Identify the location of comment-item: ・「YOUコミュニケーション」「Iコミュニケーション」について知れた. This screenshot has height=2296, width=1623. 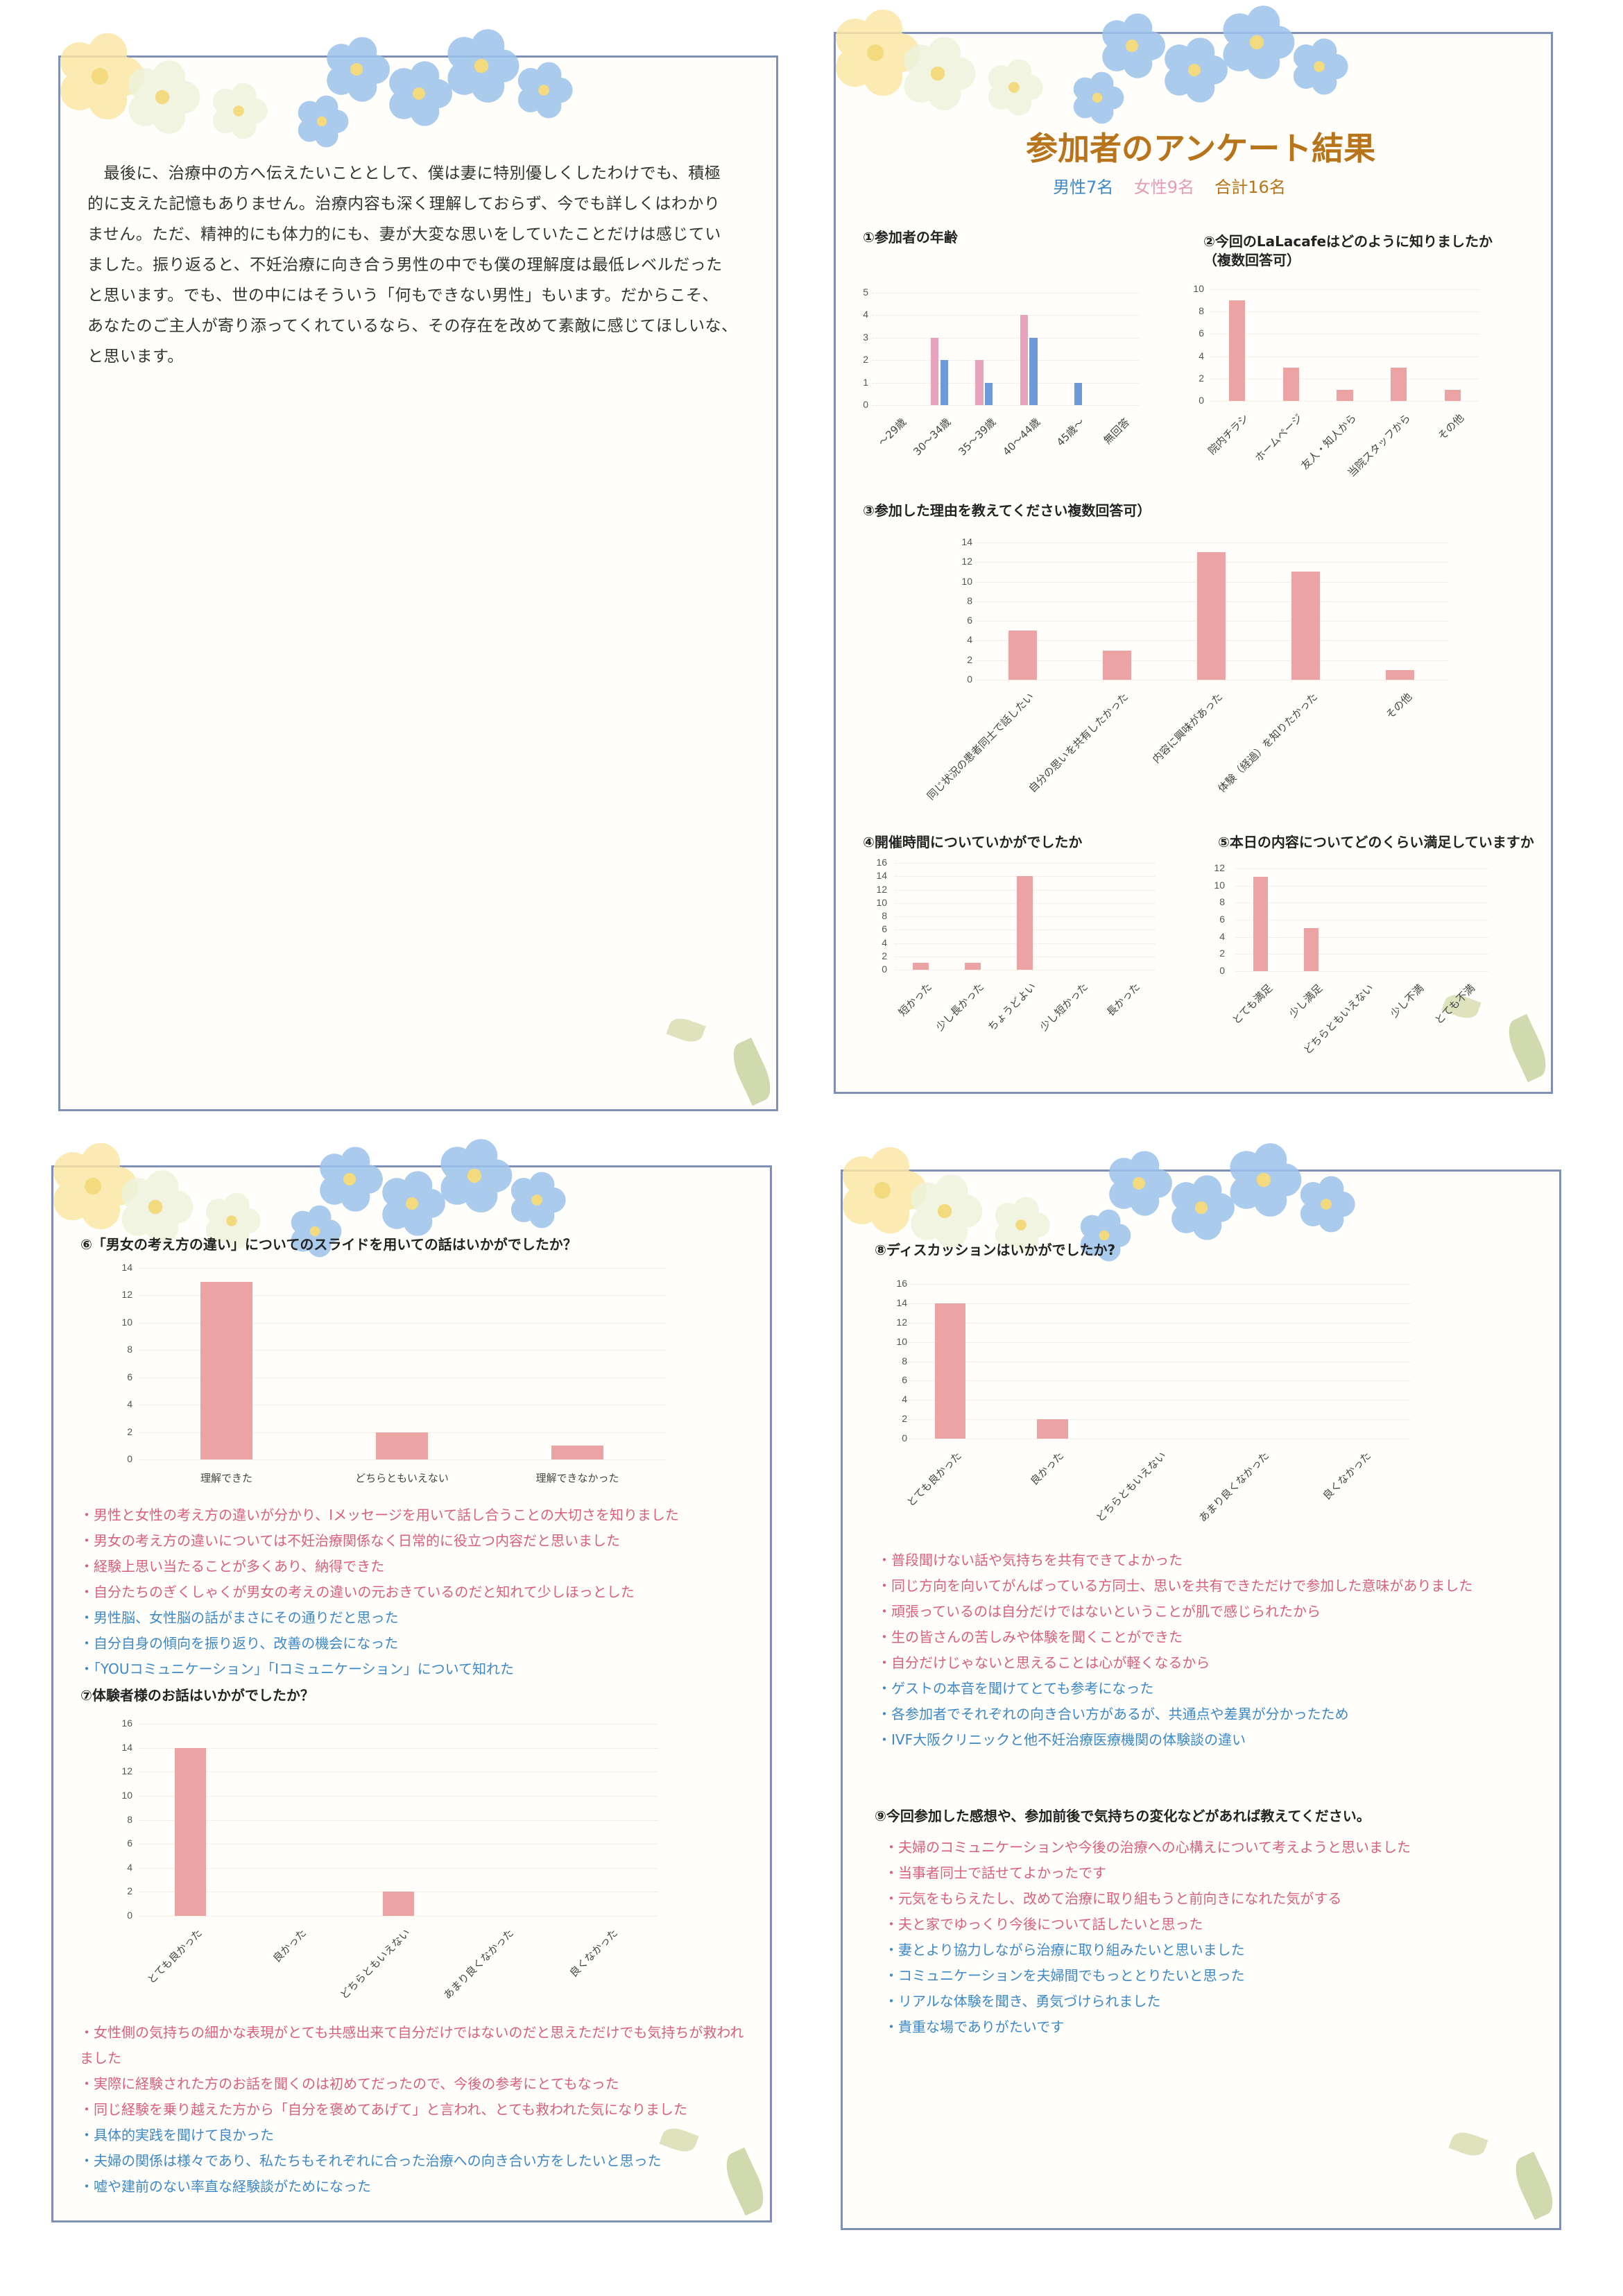
(297, 1669).